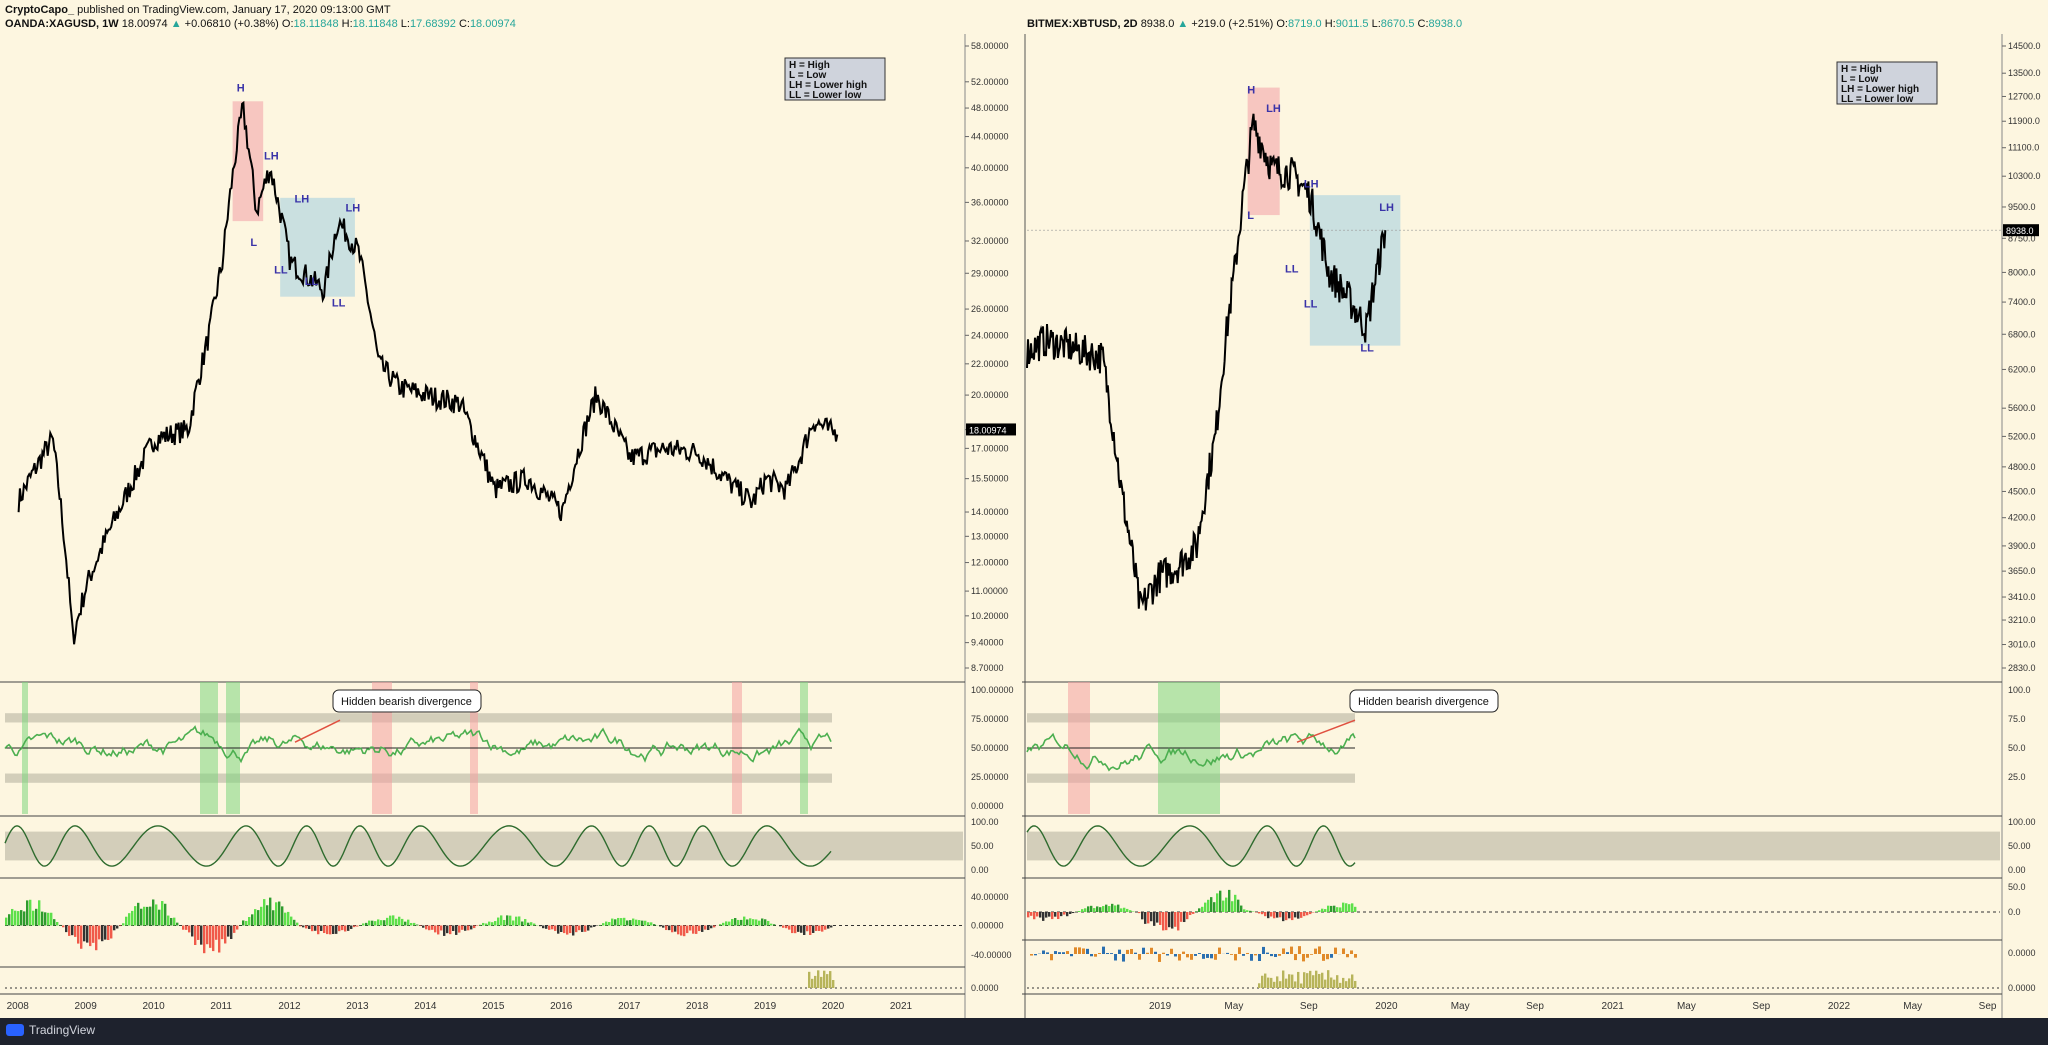 Image resolution: width=2048 pixels, height=1045 pixels. What do you see at coordinates (253, 243) in the screenshot?
I see `hl-annotation: L` at bounding box center [253, 243].